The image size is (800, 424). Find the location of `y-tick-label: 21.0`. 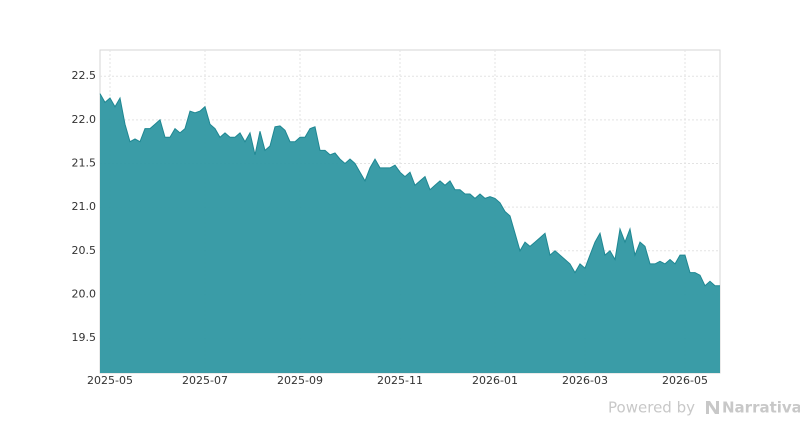

y-tick-label: 21.0 is located at coordinates (84, 206).